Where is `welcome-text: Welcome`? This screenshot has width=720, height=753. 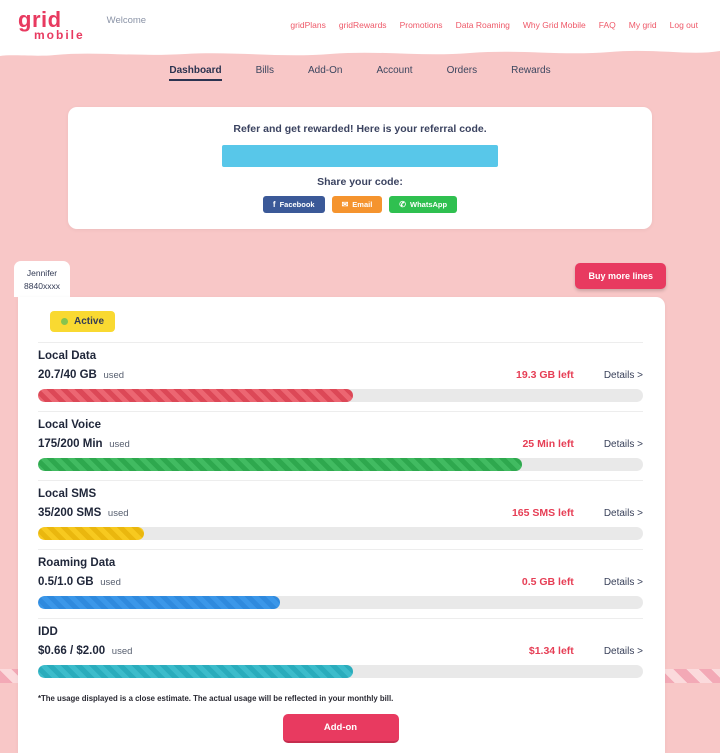 welcome-text: Welcome is located at coordinates (126, 20).